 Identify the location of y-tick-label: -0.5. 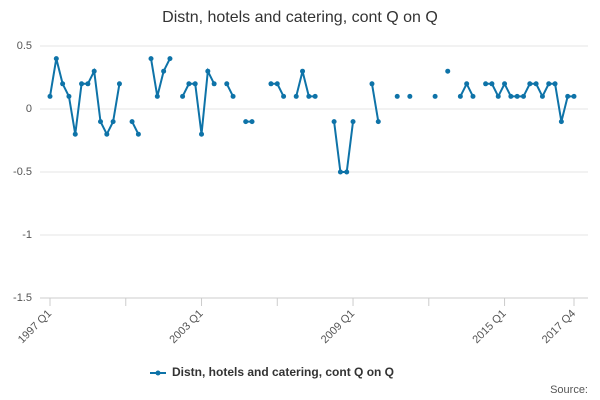
(22, 172).